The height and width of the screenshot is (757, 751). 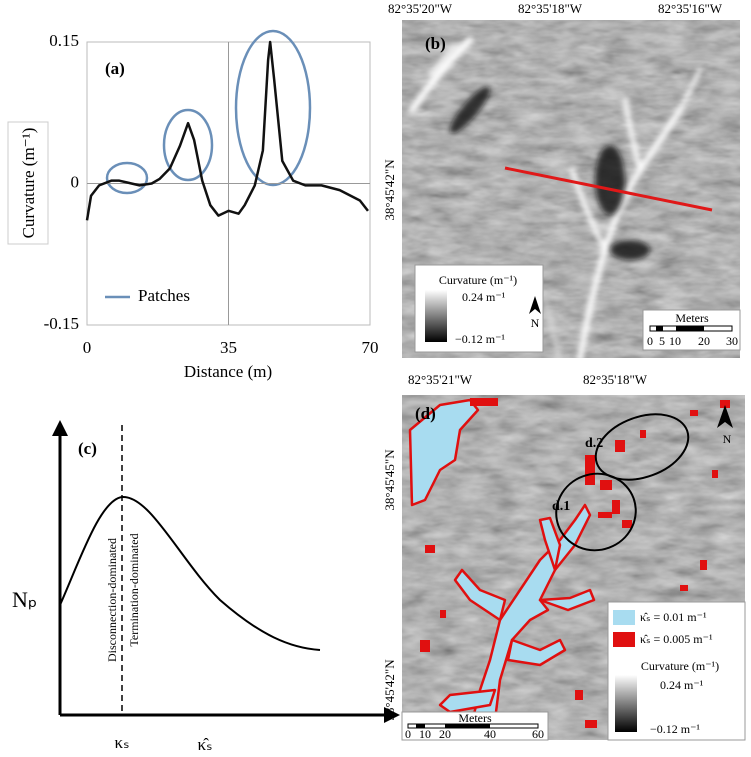 What do you see at coordinates (420, 8) in the screenshot?
I see `longitude-label: 82°35'20"W` at bounding box center [420, 8].